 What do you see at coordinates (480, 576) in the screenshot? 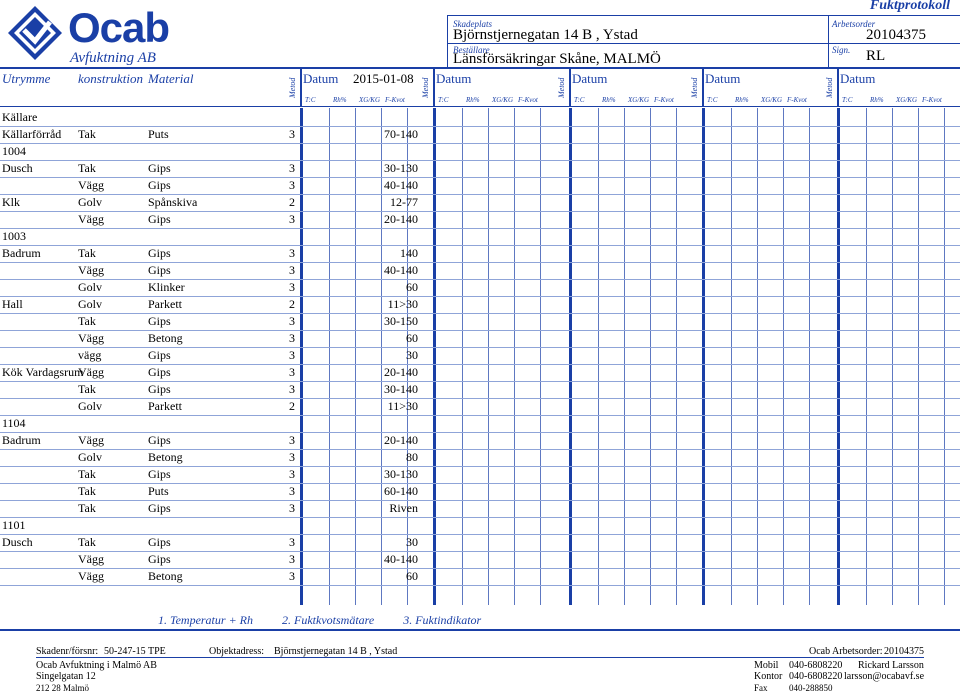
I see `table-row: Vägg Betong 3 60` at bounding box center [480, 576].